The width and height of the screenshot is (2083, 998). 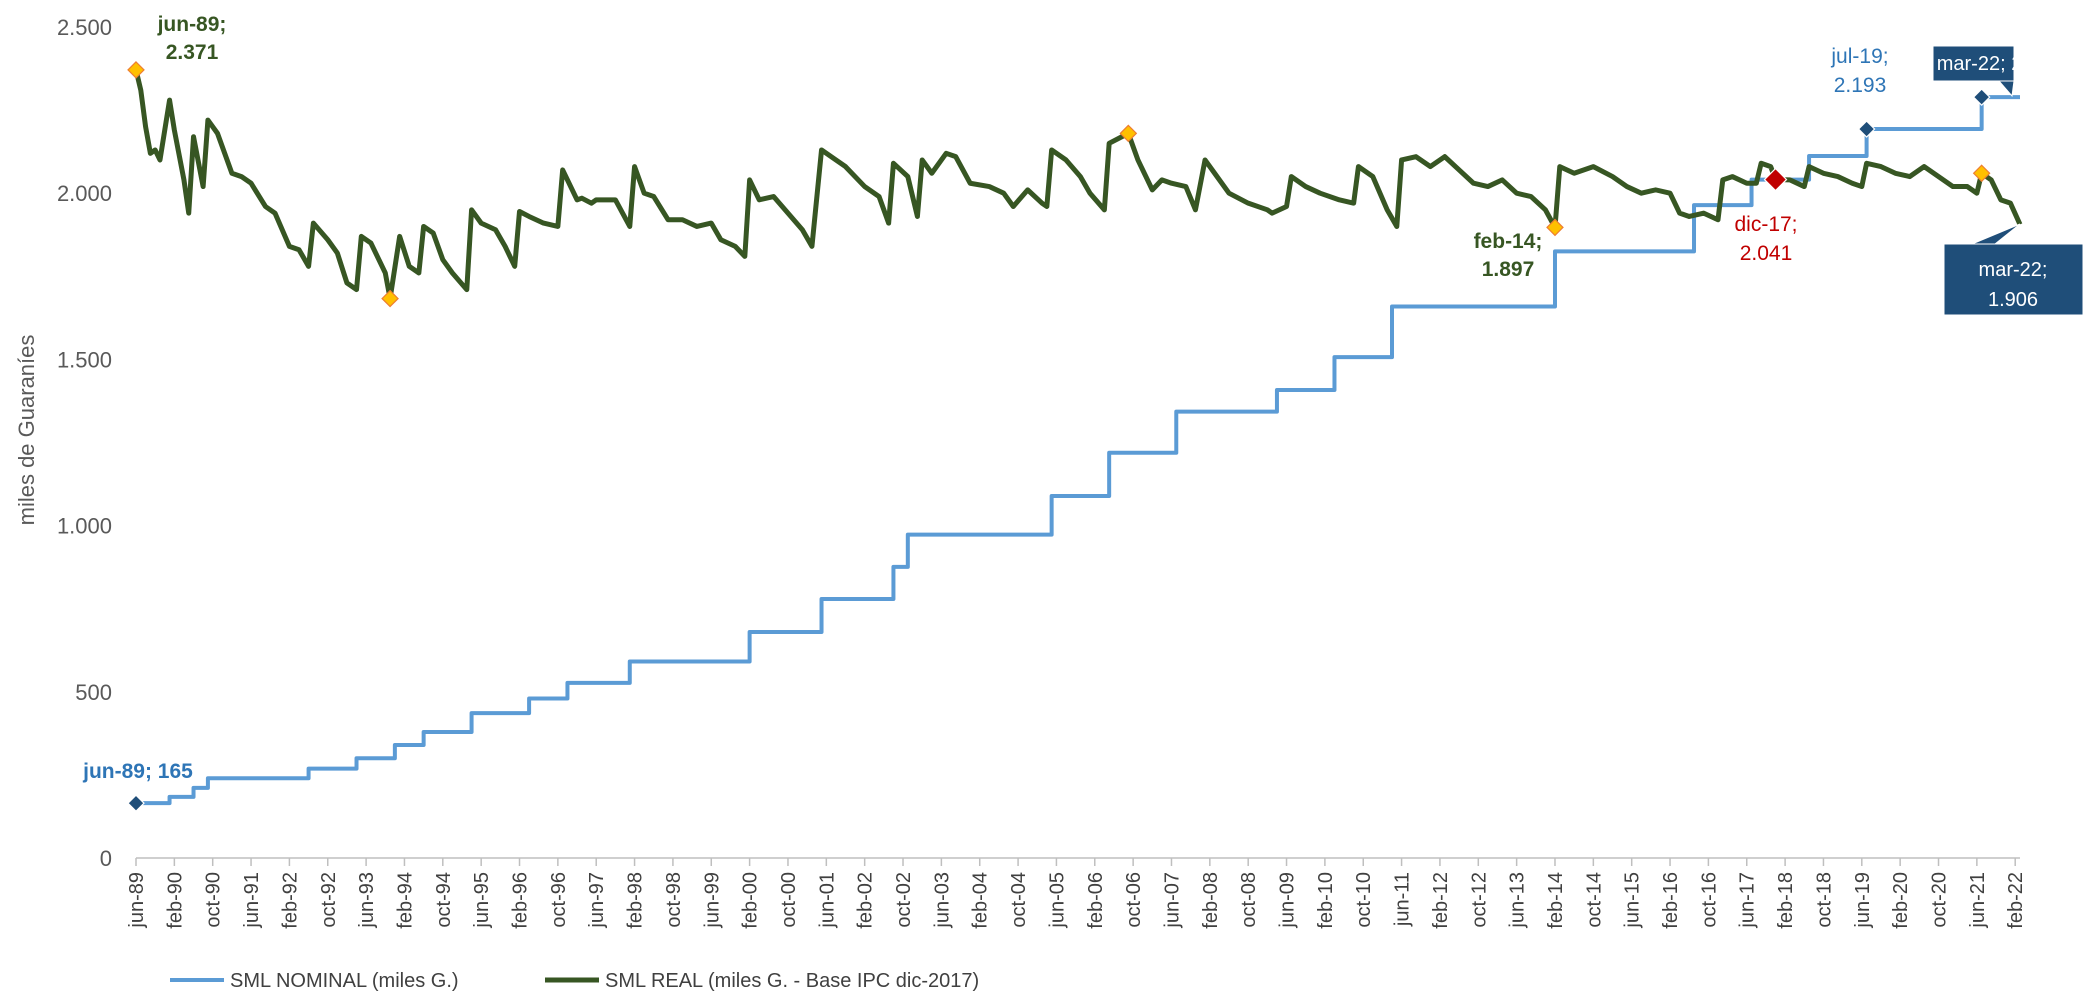 What do you see at coordinates (1288, 900) in the screenshot?
I see `x-tick-label: jun-09` at bounding box center [1288, 900].